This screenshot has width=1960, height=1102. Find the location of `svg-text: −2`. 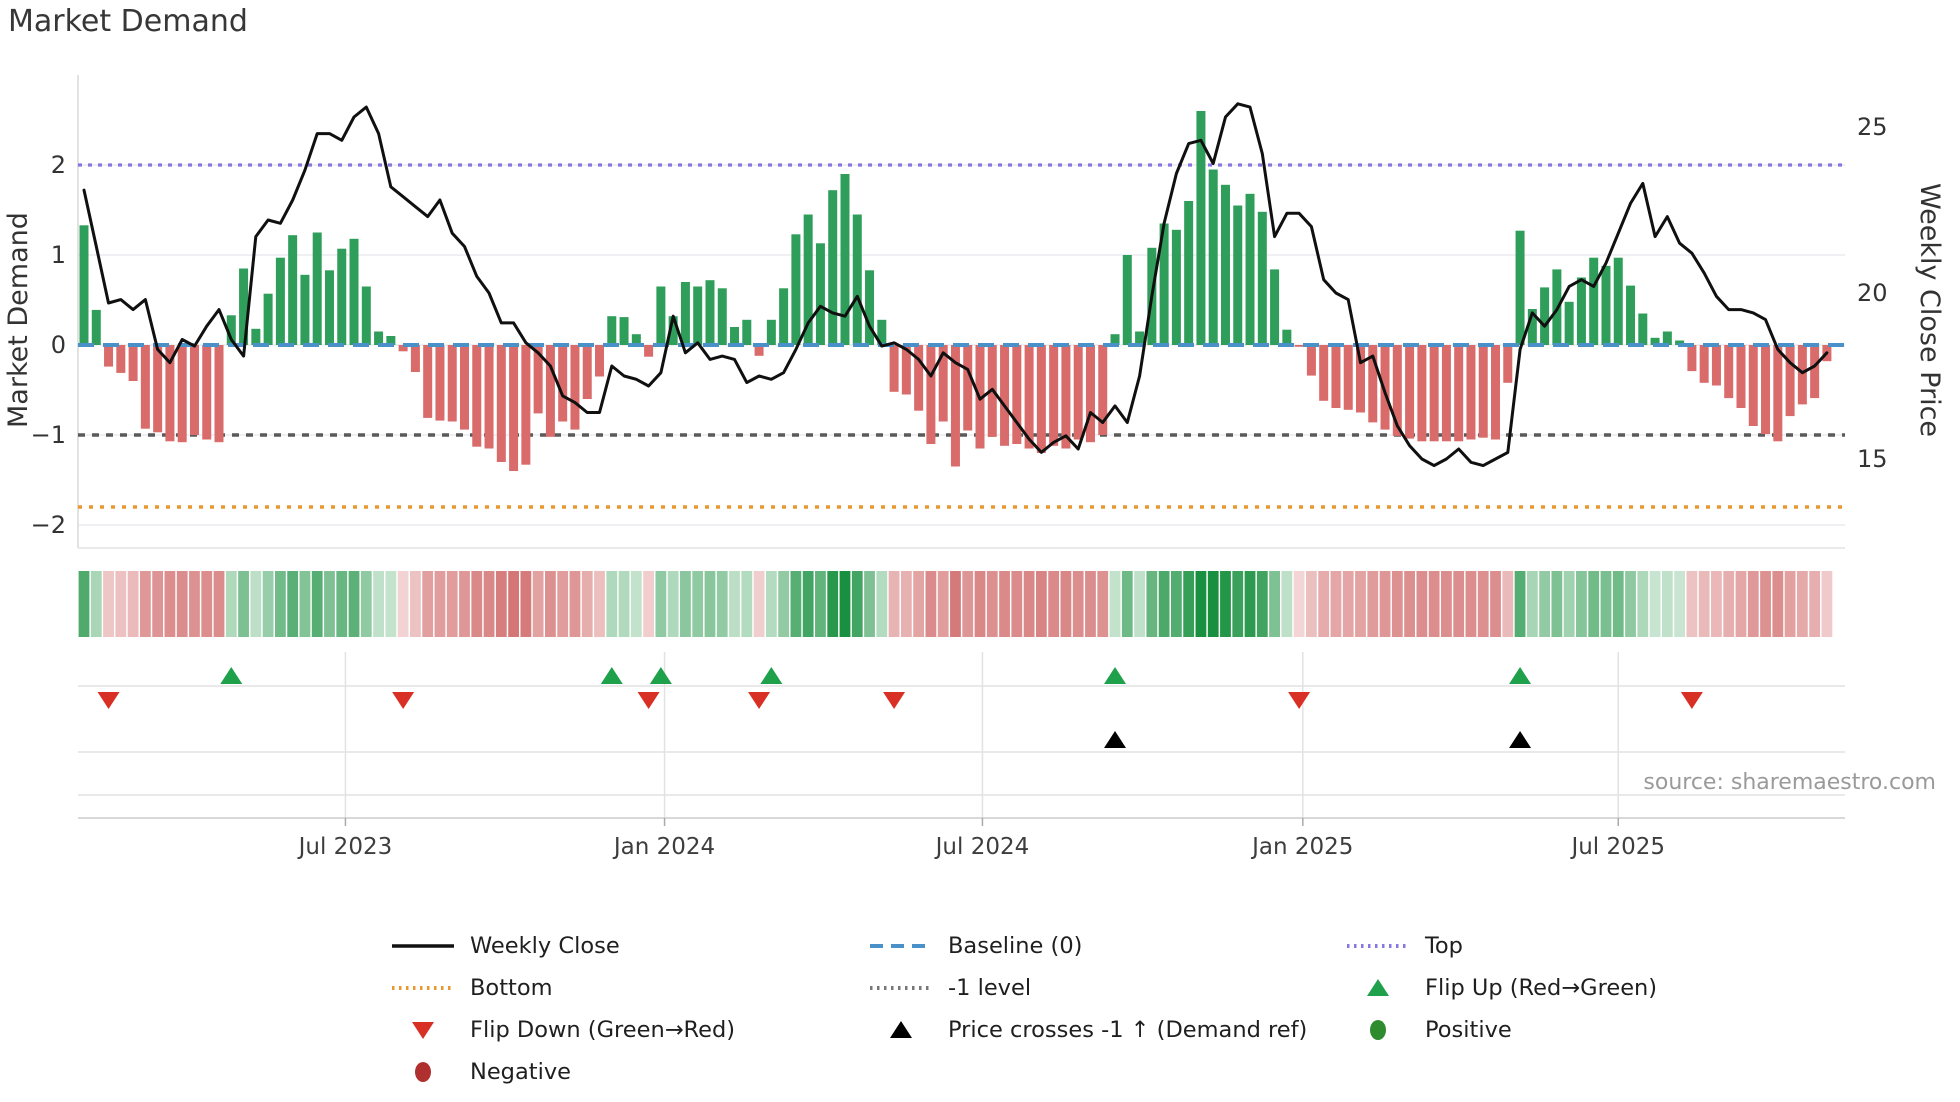

svg-text: −2 is located at coordinates (48, 525).